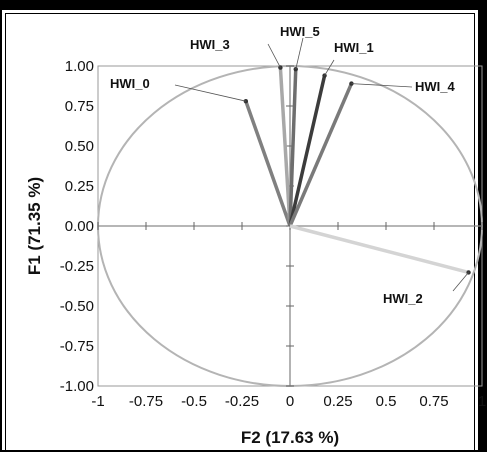 The width and height of the screenshot is (487, 452). Describe the element at coordinates (79, 226) in the screenshot. I see `y-tick-label: 0.00` at that location.